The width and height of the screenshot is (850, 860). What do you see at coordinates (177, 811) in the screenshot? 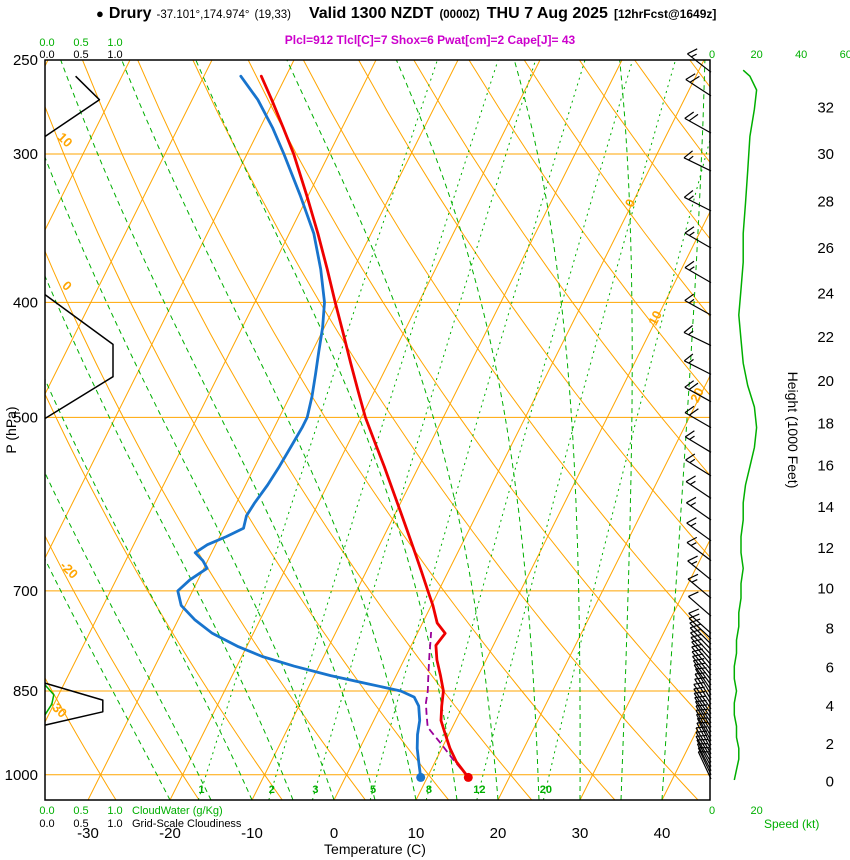
I see `cloudwater-scale-label: CloudWater (g/Kg)` at bounding box center [177, 811].